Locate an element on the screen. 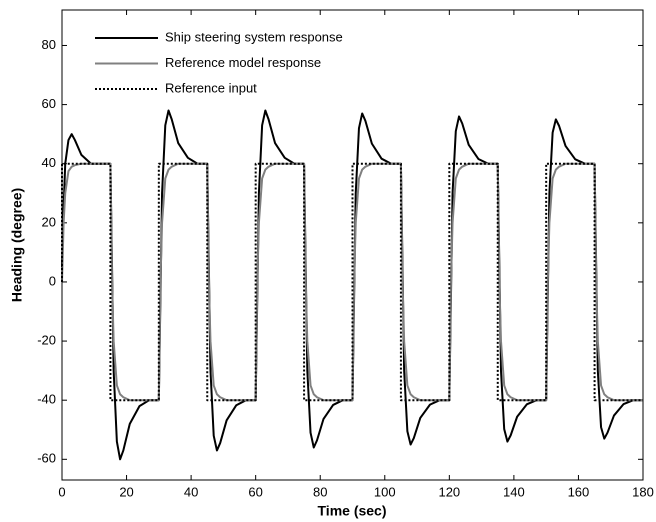 Image resolution: width=656 pixels, height=522 pixels. y-tick-label: 80 is located at coordinates (49, 44).